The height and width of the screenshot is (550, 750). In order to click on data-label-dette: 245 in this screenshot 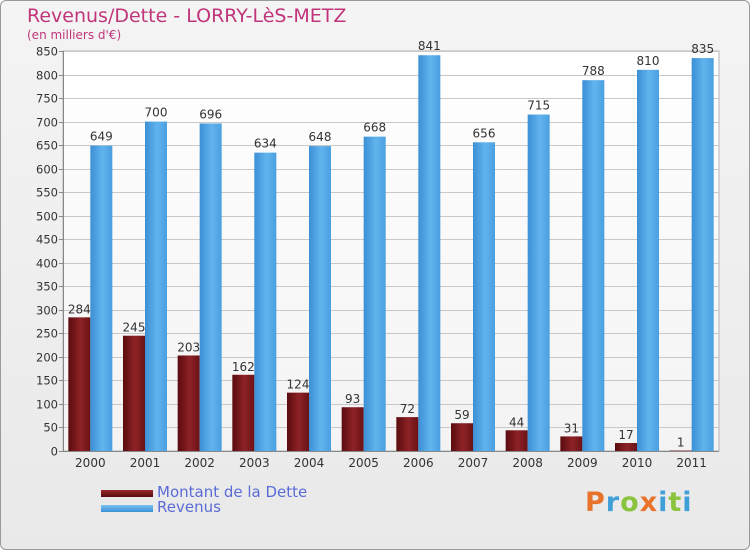, I will do `click(134, 328)`.